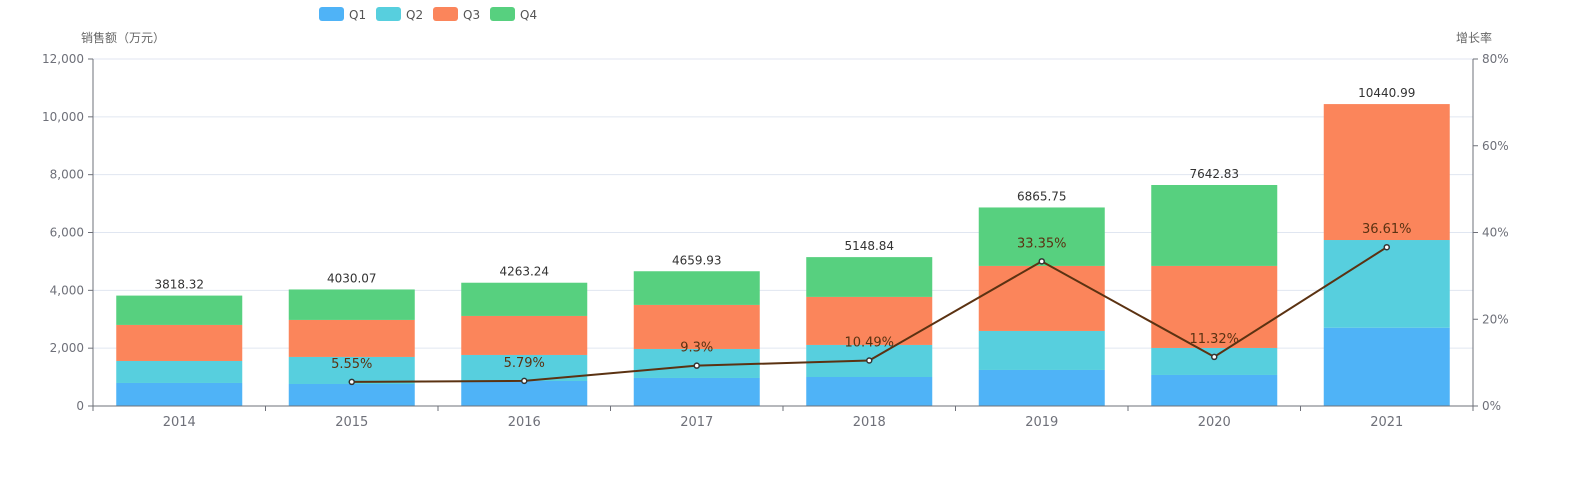 This screenshot has width=1576, height=504. I want to click on y-axis-title-left: 销售额（万元）, so click(123, 37).